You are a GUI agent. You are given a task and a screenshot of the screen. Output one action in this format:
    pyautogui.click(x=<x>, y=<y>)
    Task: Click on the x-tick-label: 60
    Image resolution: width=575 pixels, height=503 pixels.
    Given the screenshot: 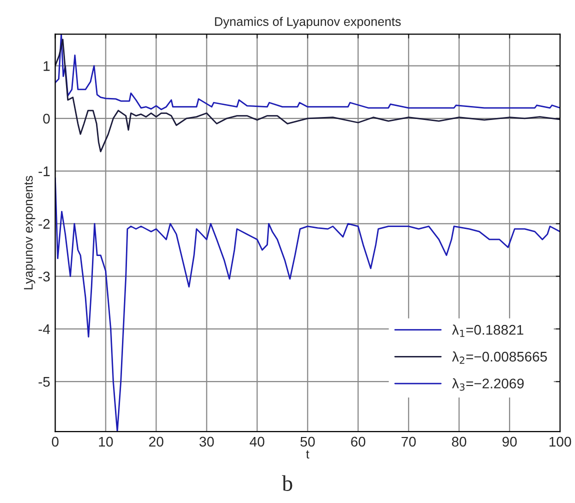 What is the action you would take?
    pyautogui.click(x=358, y=441)
    